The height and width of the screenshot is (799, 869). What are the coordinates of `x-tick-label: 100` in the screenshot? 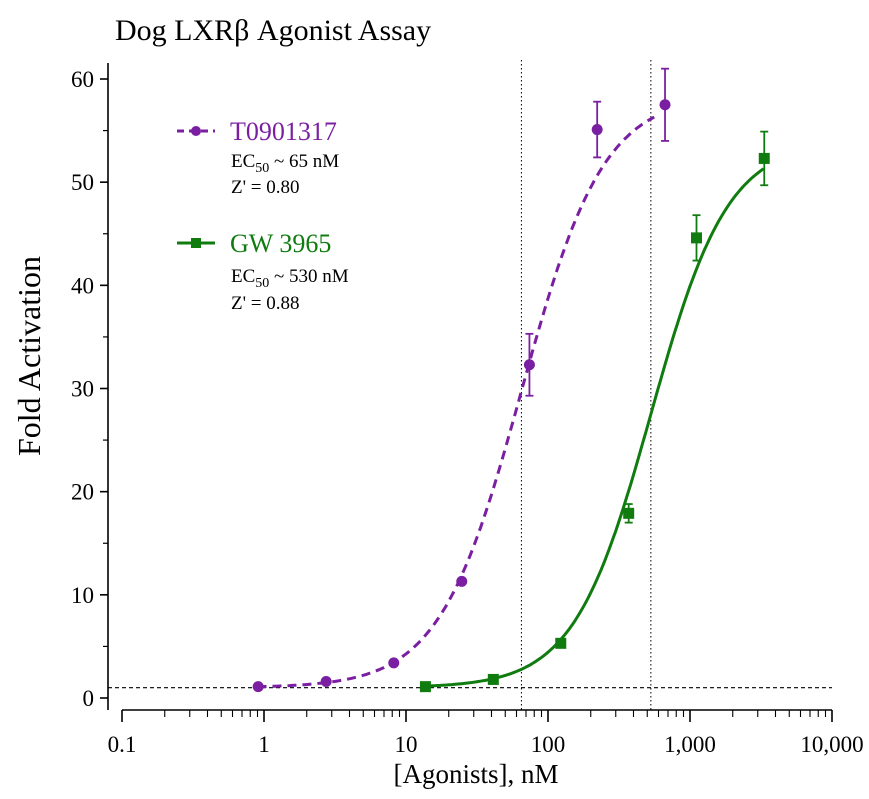 It's located at (548, 744).